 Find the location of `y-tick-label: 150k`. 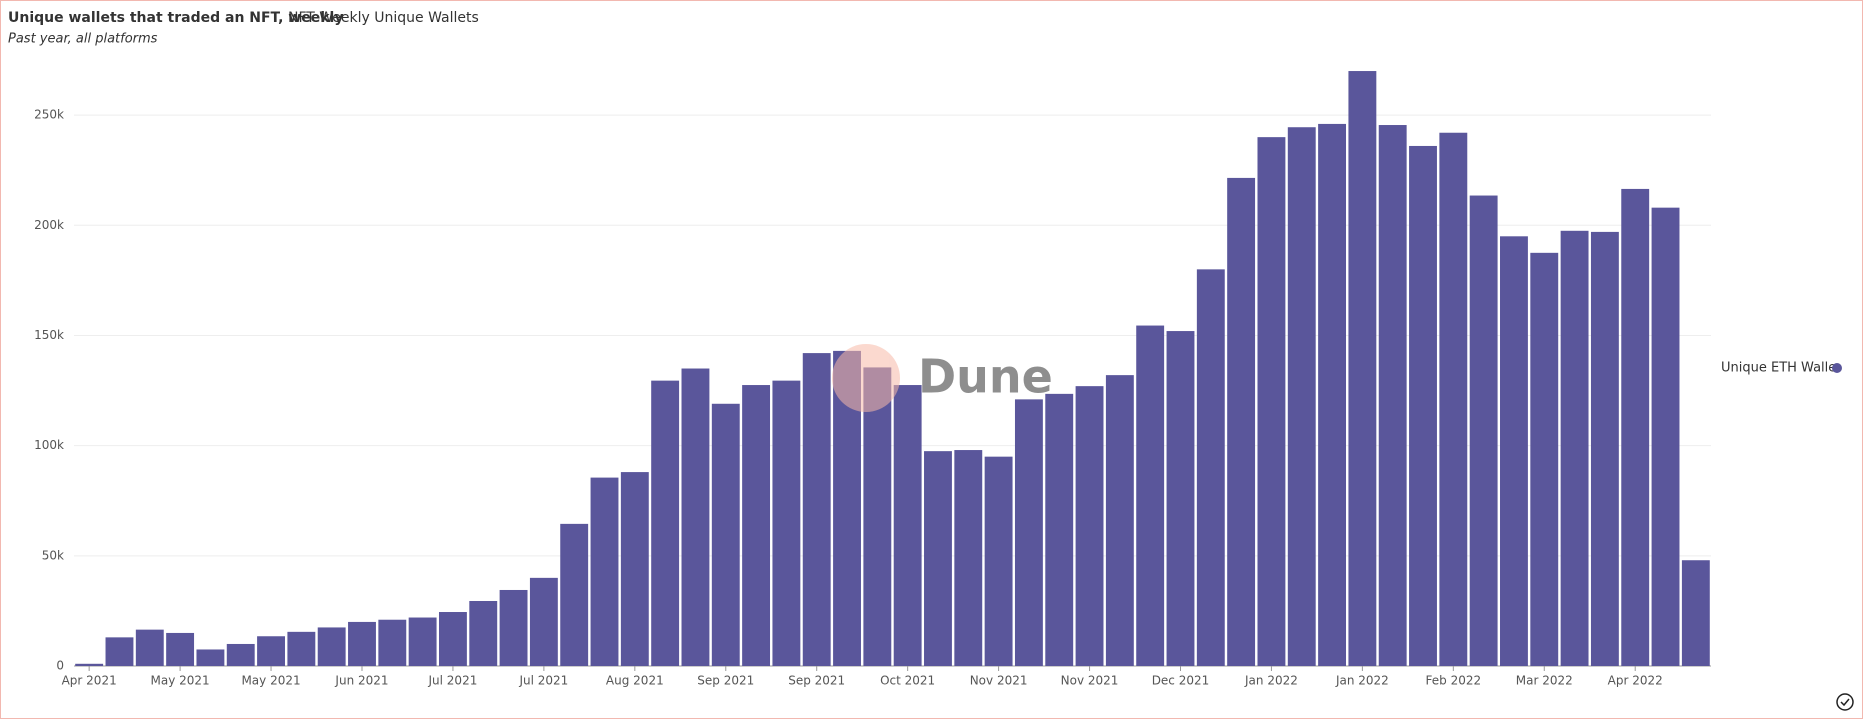

y-tick-label: 150k is located at coordinates (49, 335).